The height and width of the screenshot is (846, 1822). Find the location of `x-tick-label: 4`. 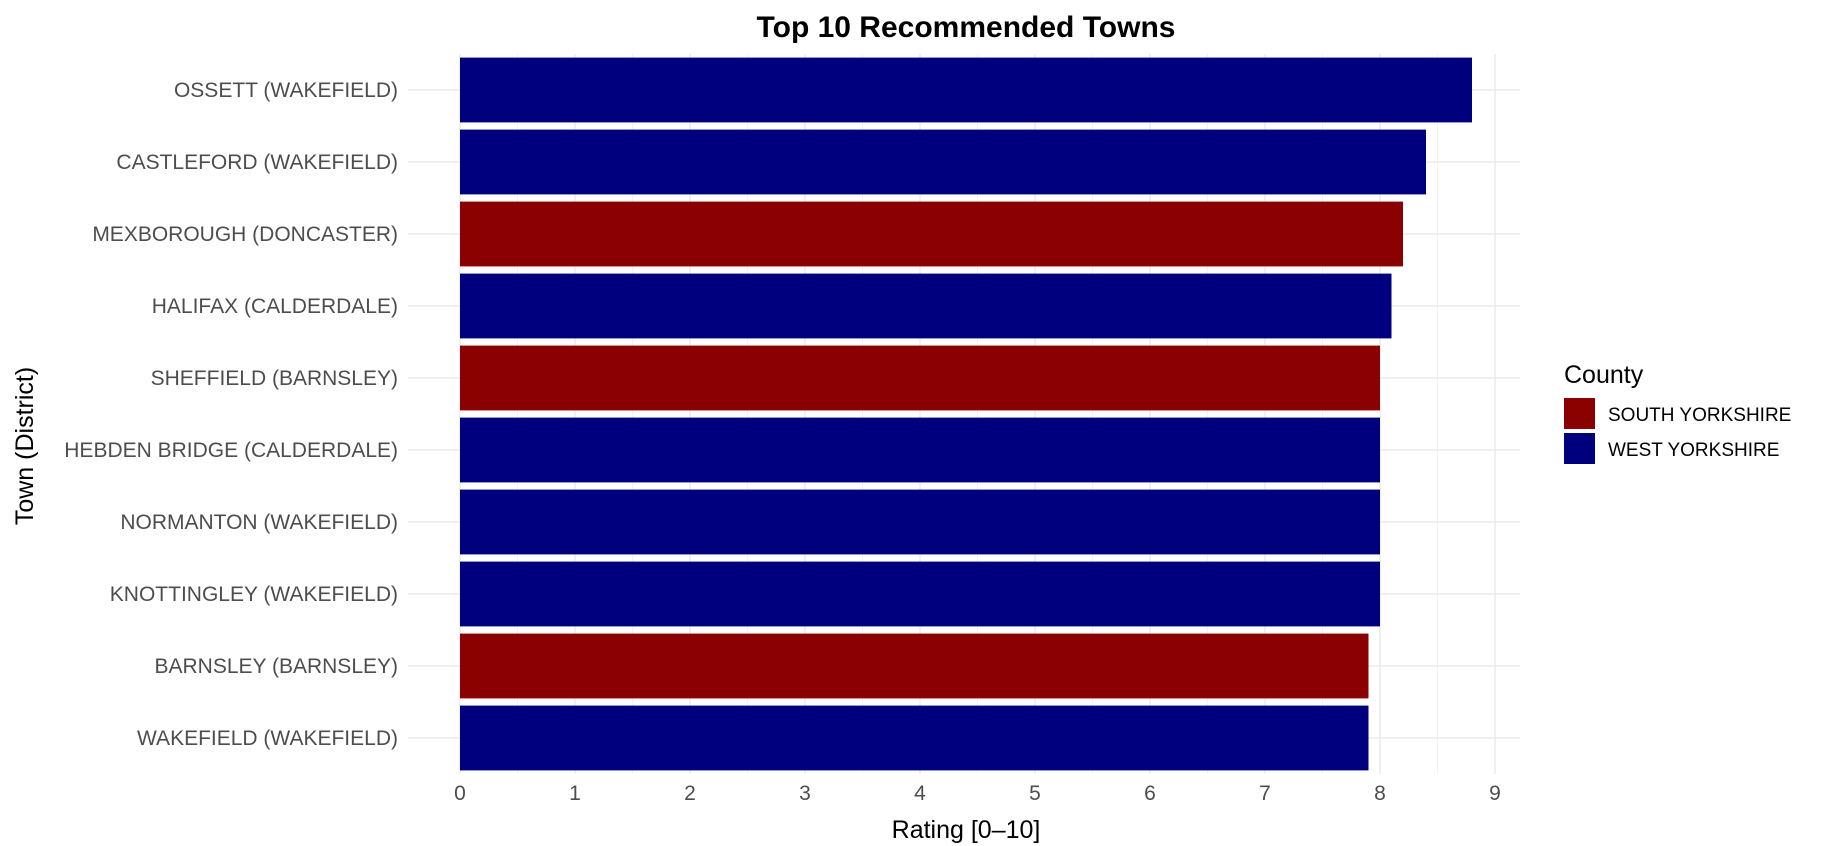

x-tick-label: 4 is located at coordinates (920, 793).